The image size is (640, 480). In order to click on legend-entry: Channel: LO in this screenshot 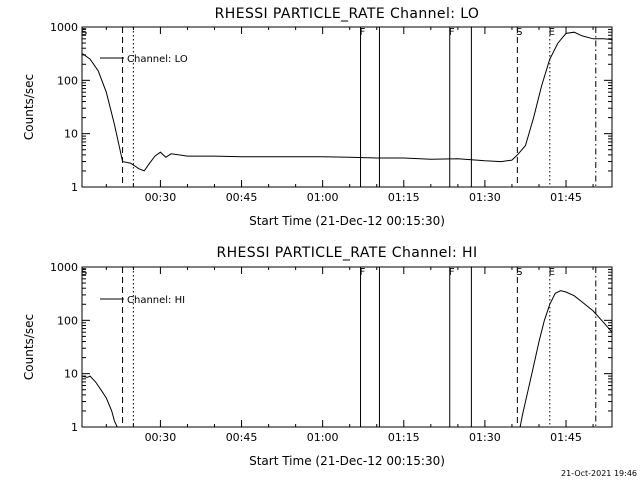, I will do `click(157, 59)`.